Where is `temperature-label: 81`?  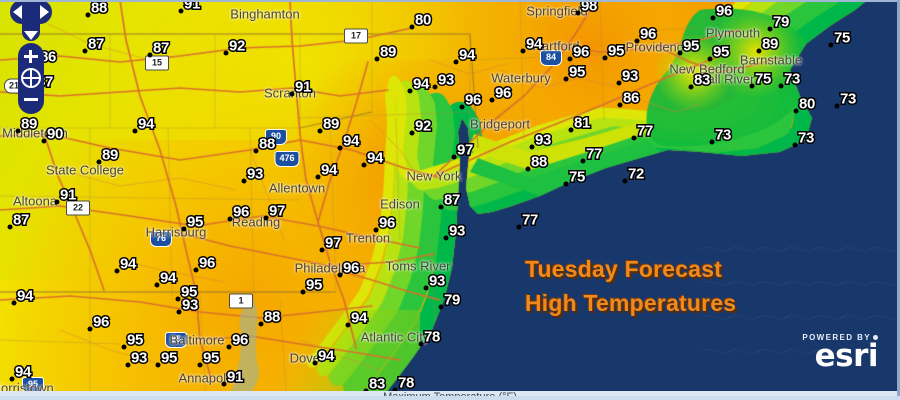 temperature-label: 81 is located at coordinates (581, 123).